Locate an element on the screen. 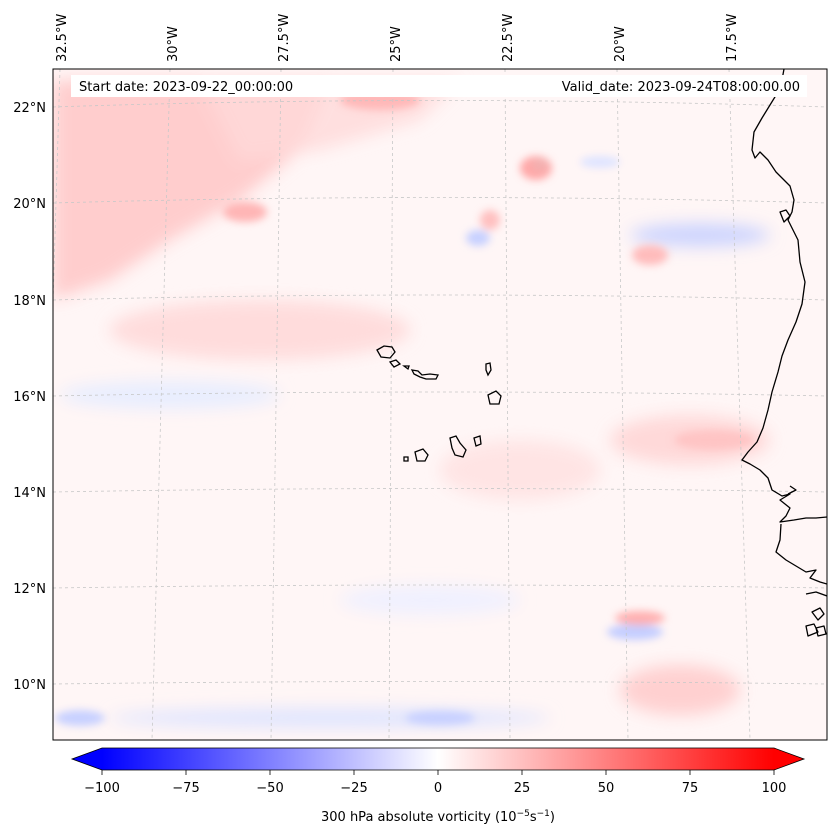  colorbar-tick-label: 0 is located at coordinates (438, 788).